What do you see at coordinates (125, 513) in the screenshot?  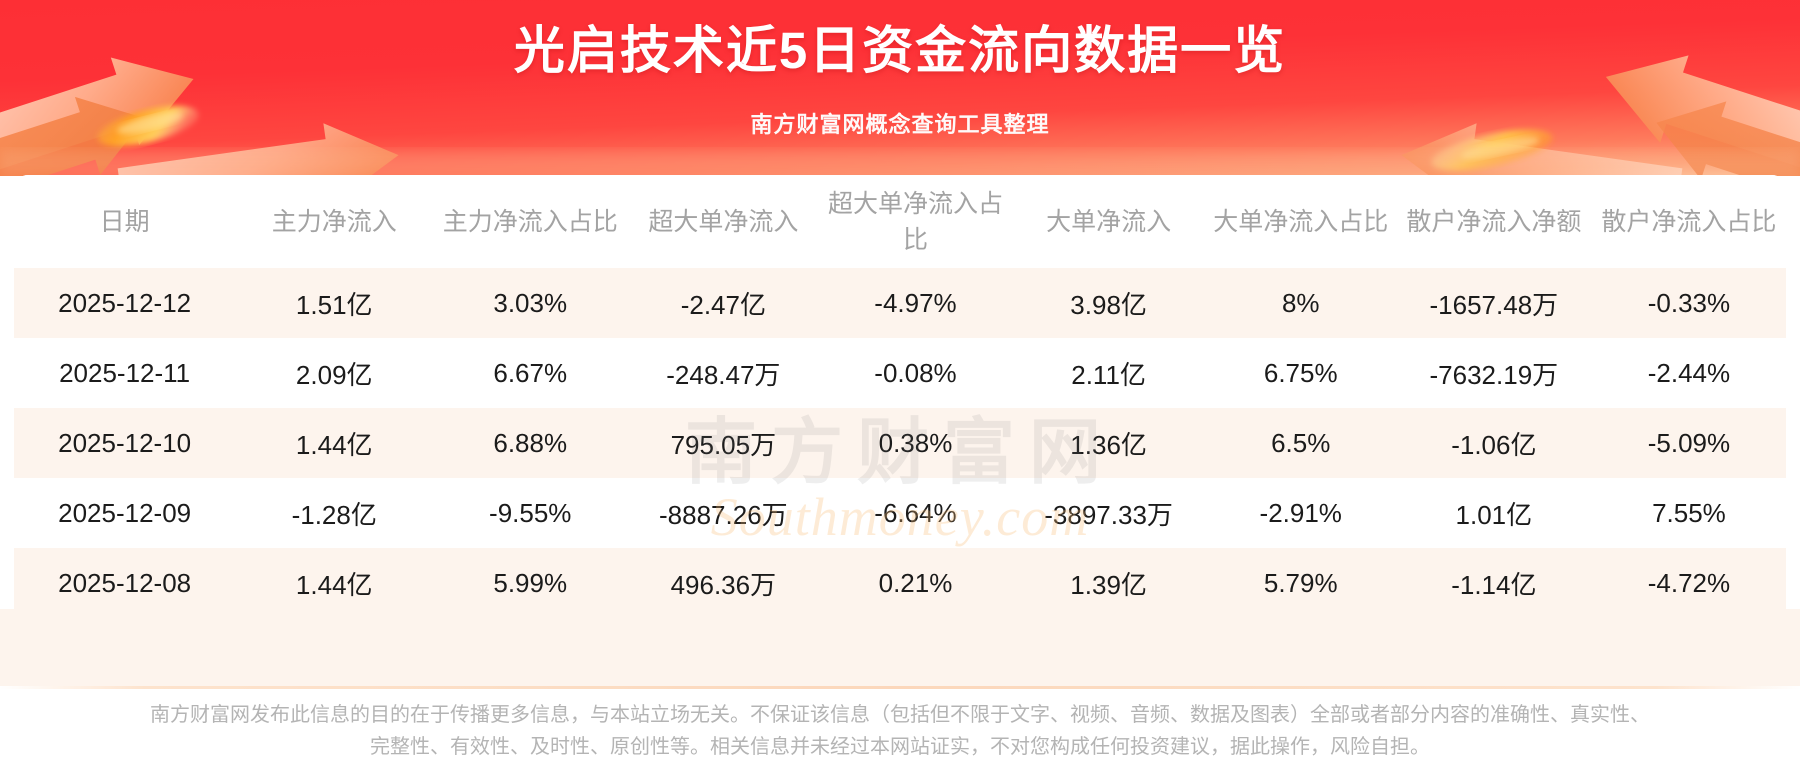 I see `cell-date: 2025-12-09` at bounding box center [125, 513].